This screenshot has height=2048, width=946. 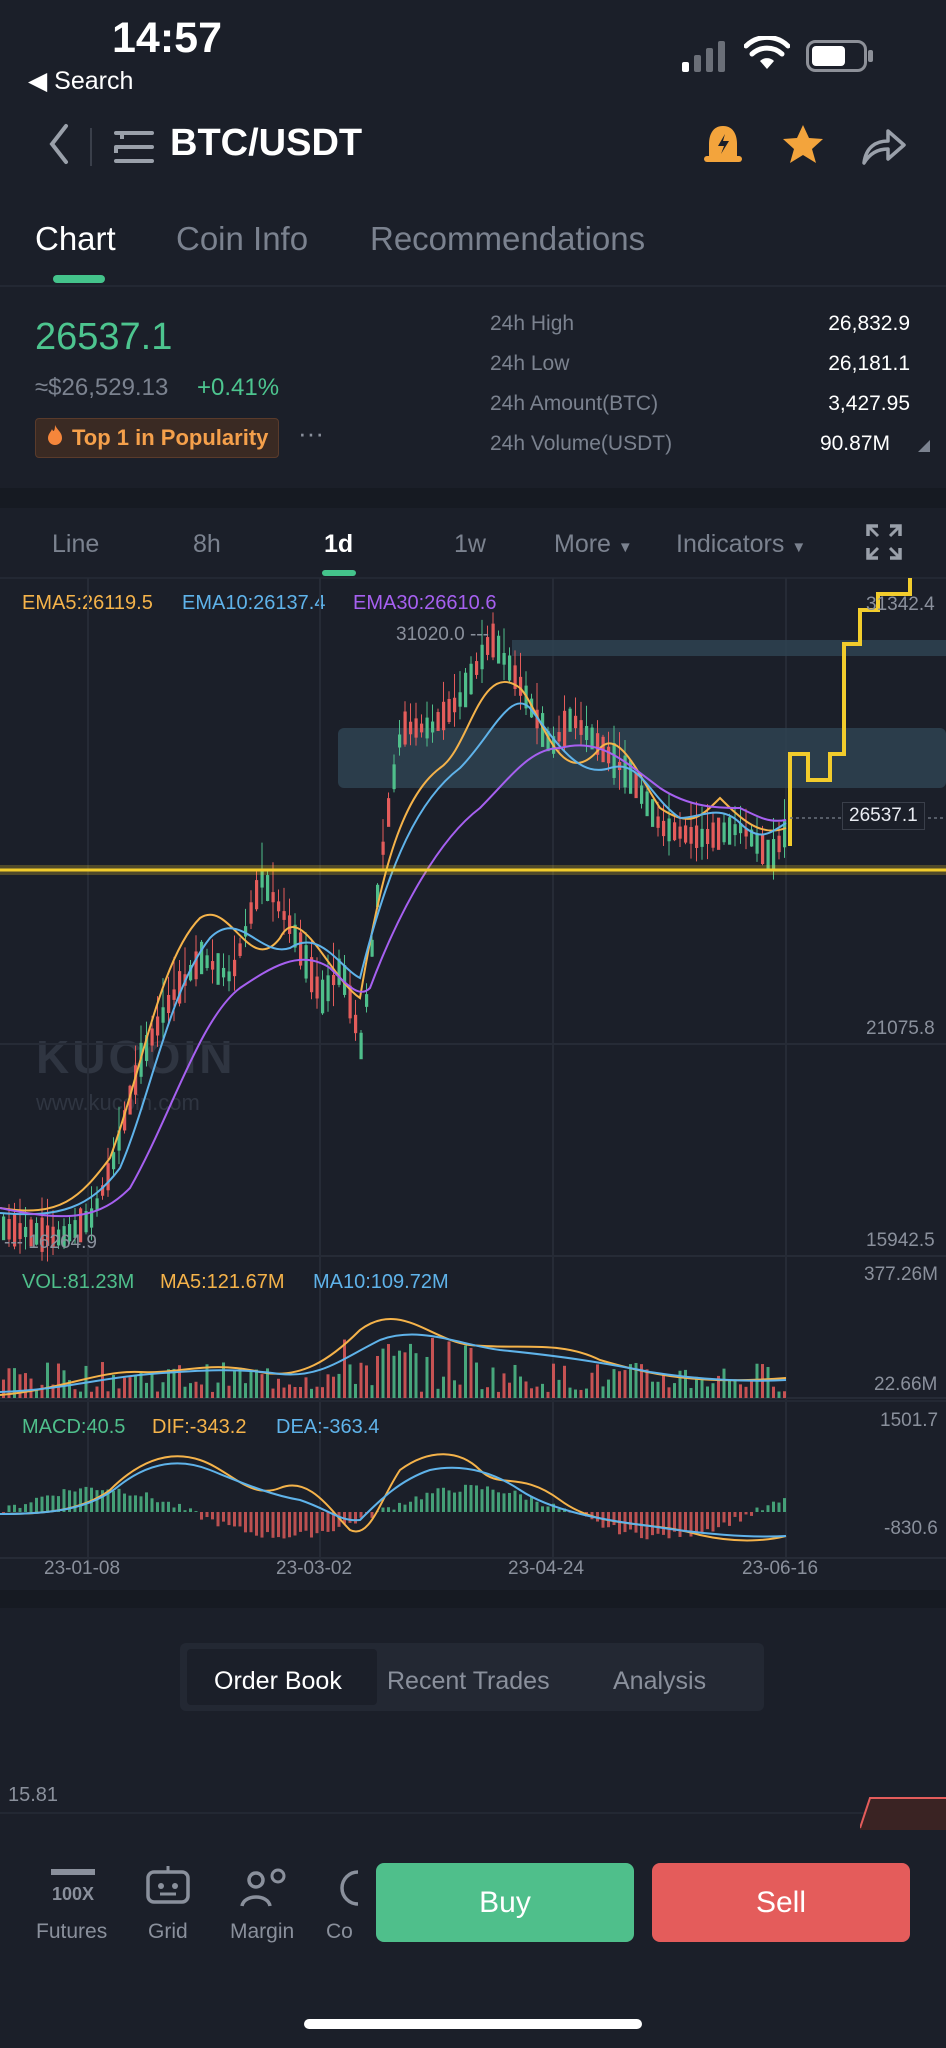 What do you see at coordinates (803, 147) in the screenshot?
I see `favorite-star-icon` at bounding box center [803, 147].